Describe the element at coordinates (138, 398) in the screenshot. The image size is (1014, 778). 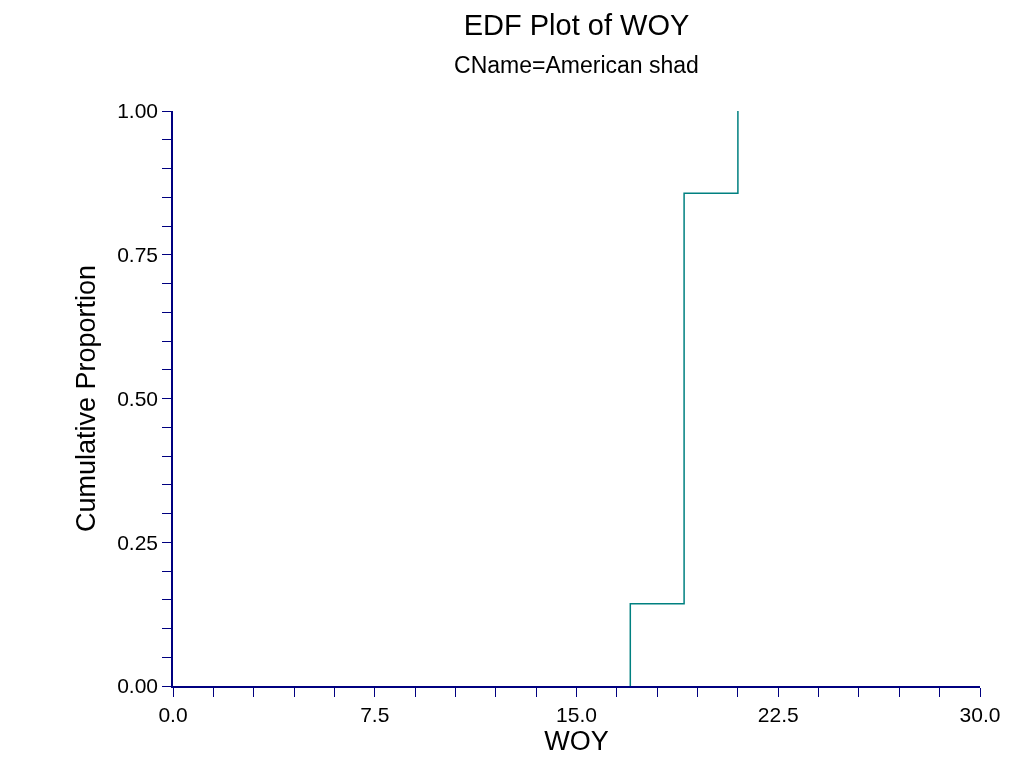
I see `y-tick-label: 0.50` at that location.